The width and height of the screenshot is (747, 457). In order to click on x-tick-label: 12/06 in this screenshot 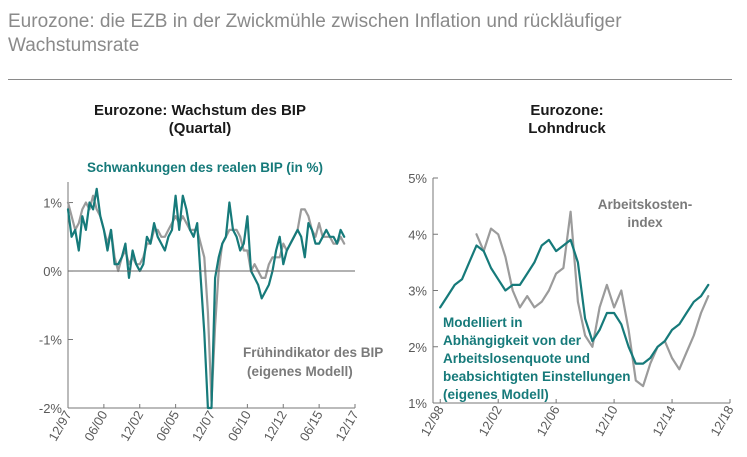, I will do `click(547, 421)`.